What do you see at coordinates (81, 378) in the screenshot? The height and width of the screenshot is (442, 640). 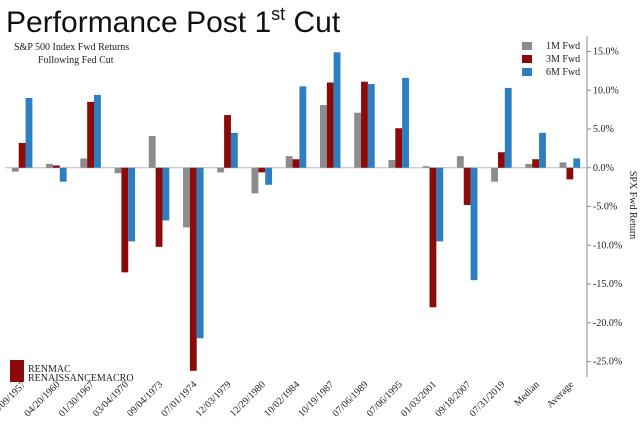 I see `logo-subtext: RENAISSANCEMACRO` at bounding box center [81, 378].